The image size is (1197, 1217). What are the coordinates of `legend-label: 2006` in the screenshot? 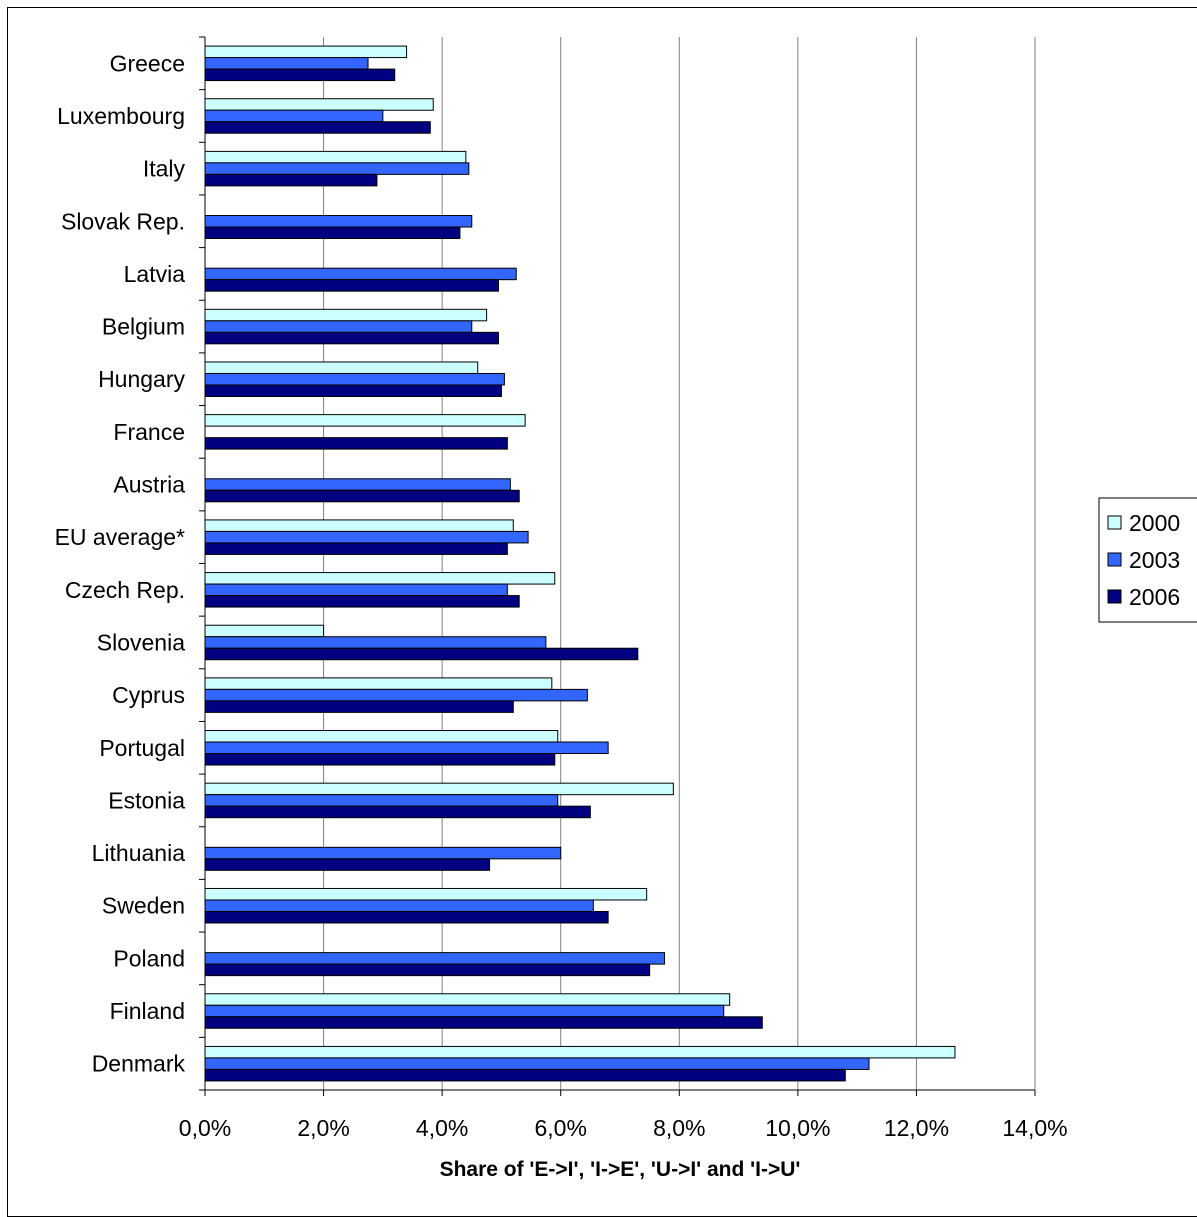 It's located at (1154, 597).